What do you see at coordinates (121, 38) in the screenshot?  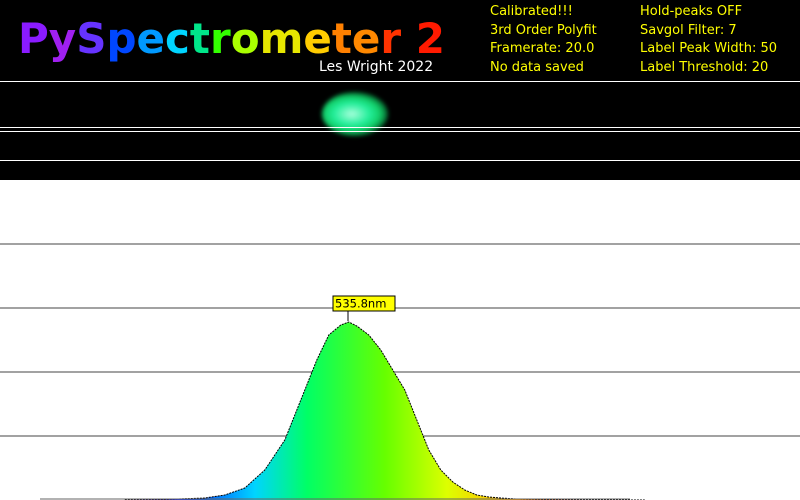 I see `title-letter: p` at bounding box center [121, 38].